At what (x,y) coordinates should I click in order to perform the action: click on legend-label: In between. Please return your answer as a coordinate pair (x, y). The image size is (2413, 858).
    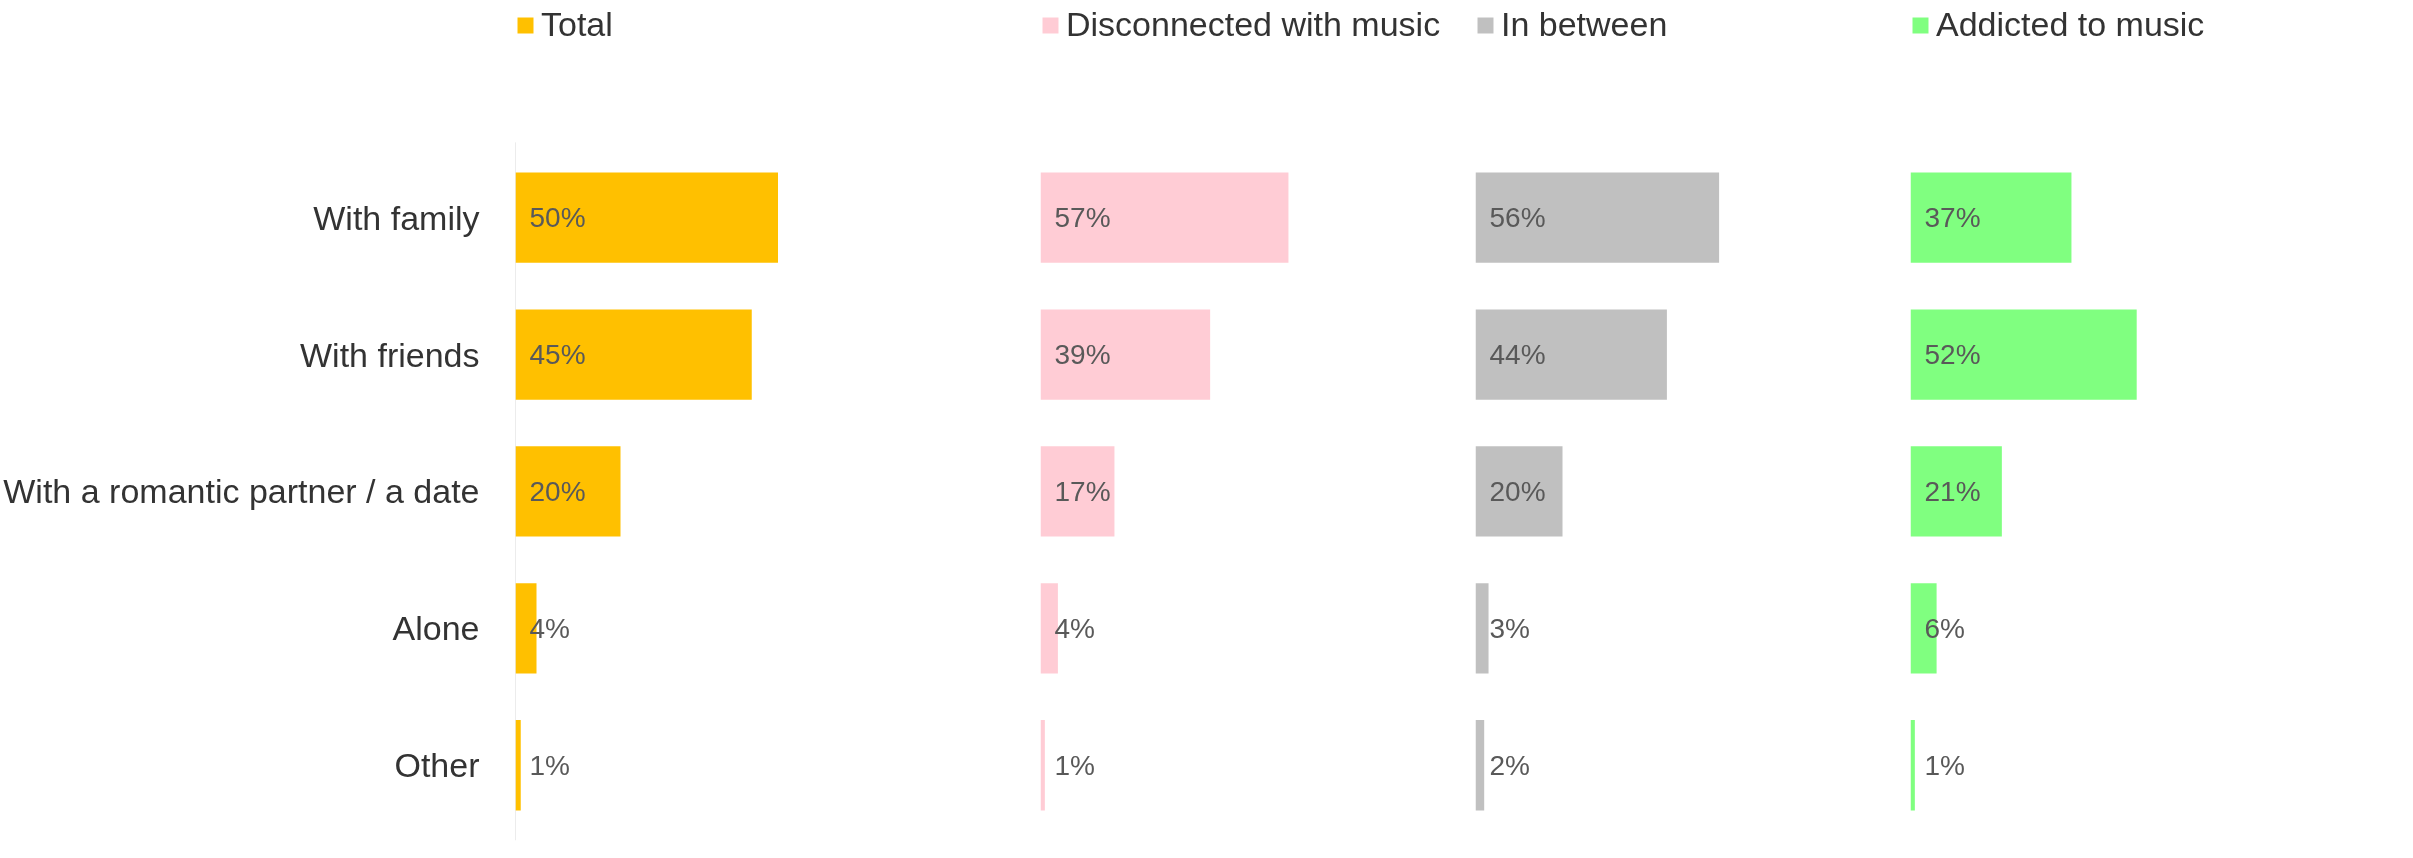
    Looking at the image, I should click on (1584, 24).